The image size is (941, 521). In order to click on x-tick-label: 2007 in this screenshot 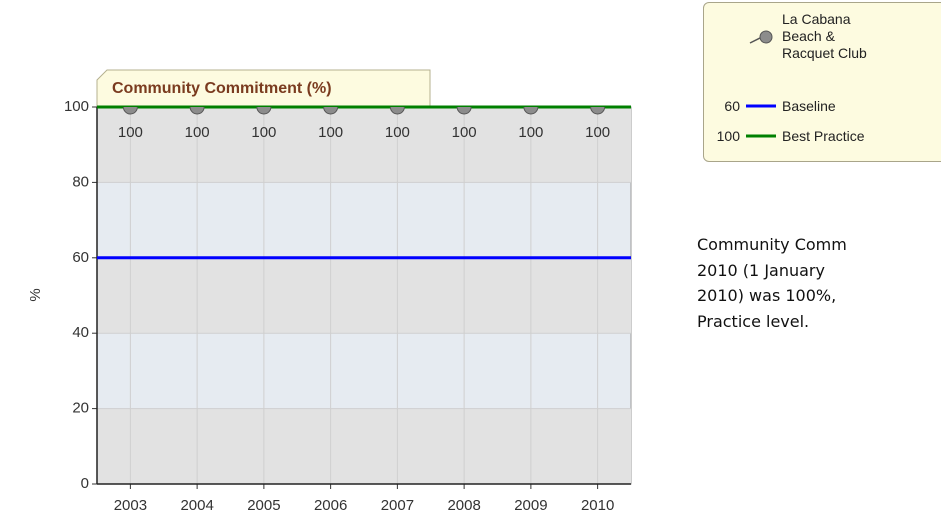, I will do `click(397, 505)`.